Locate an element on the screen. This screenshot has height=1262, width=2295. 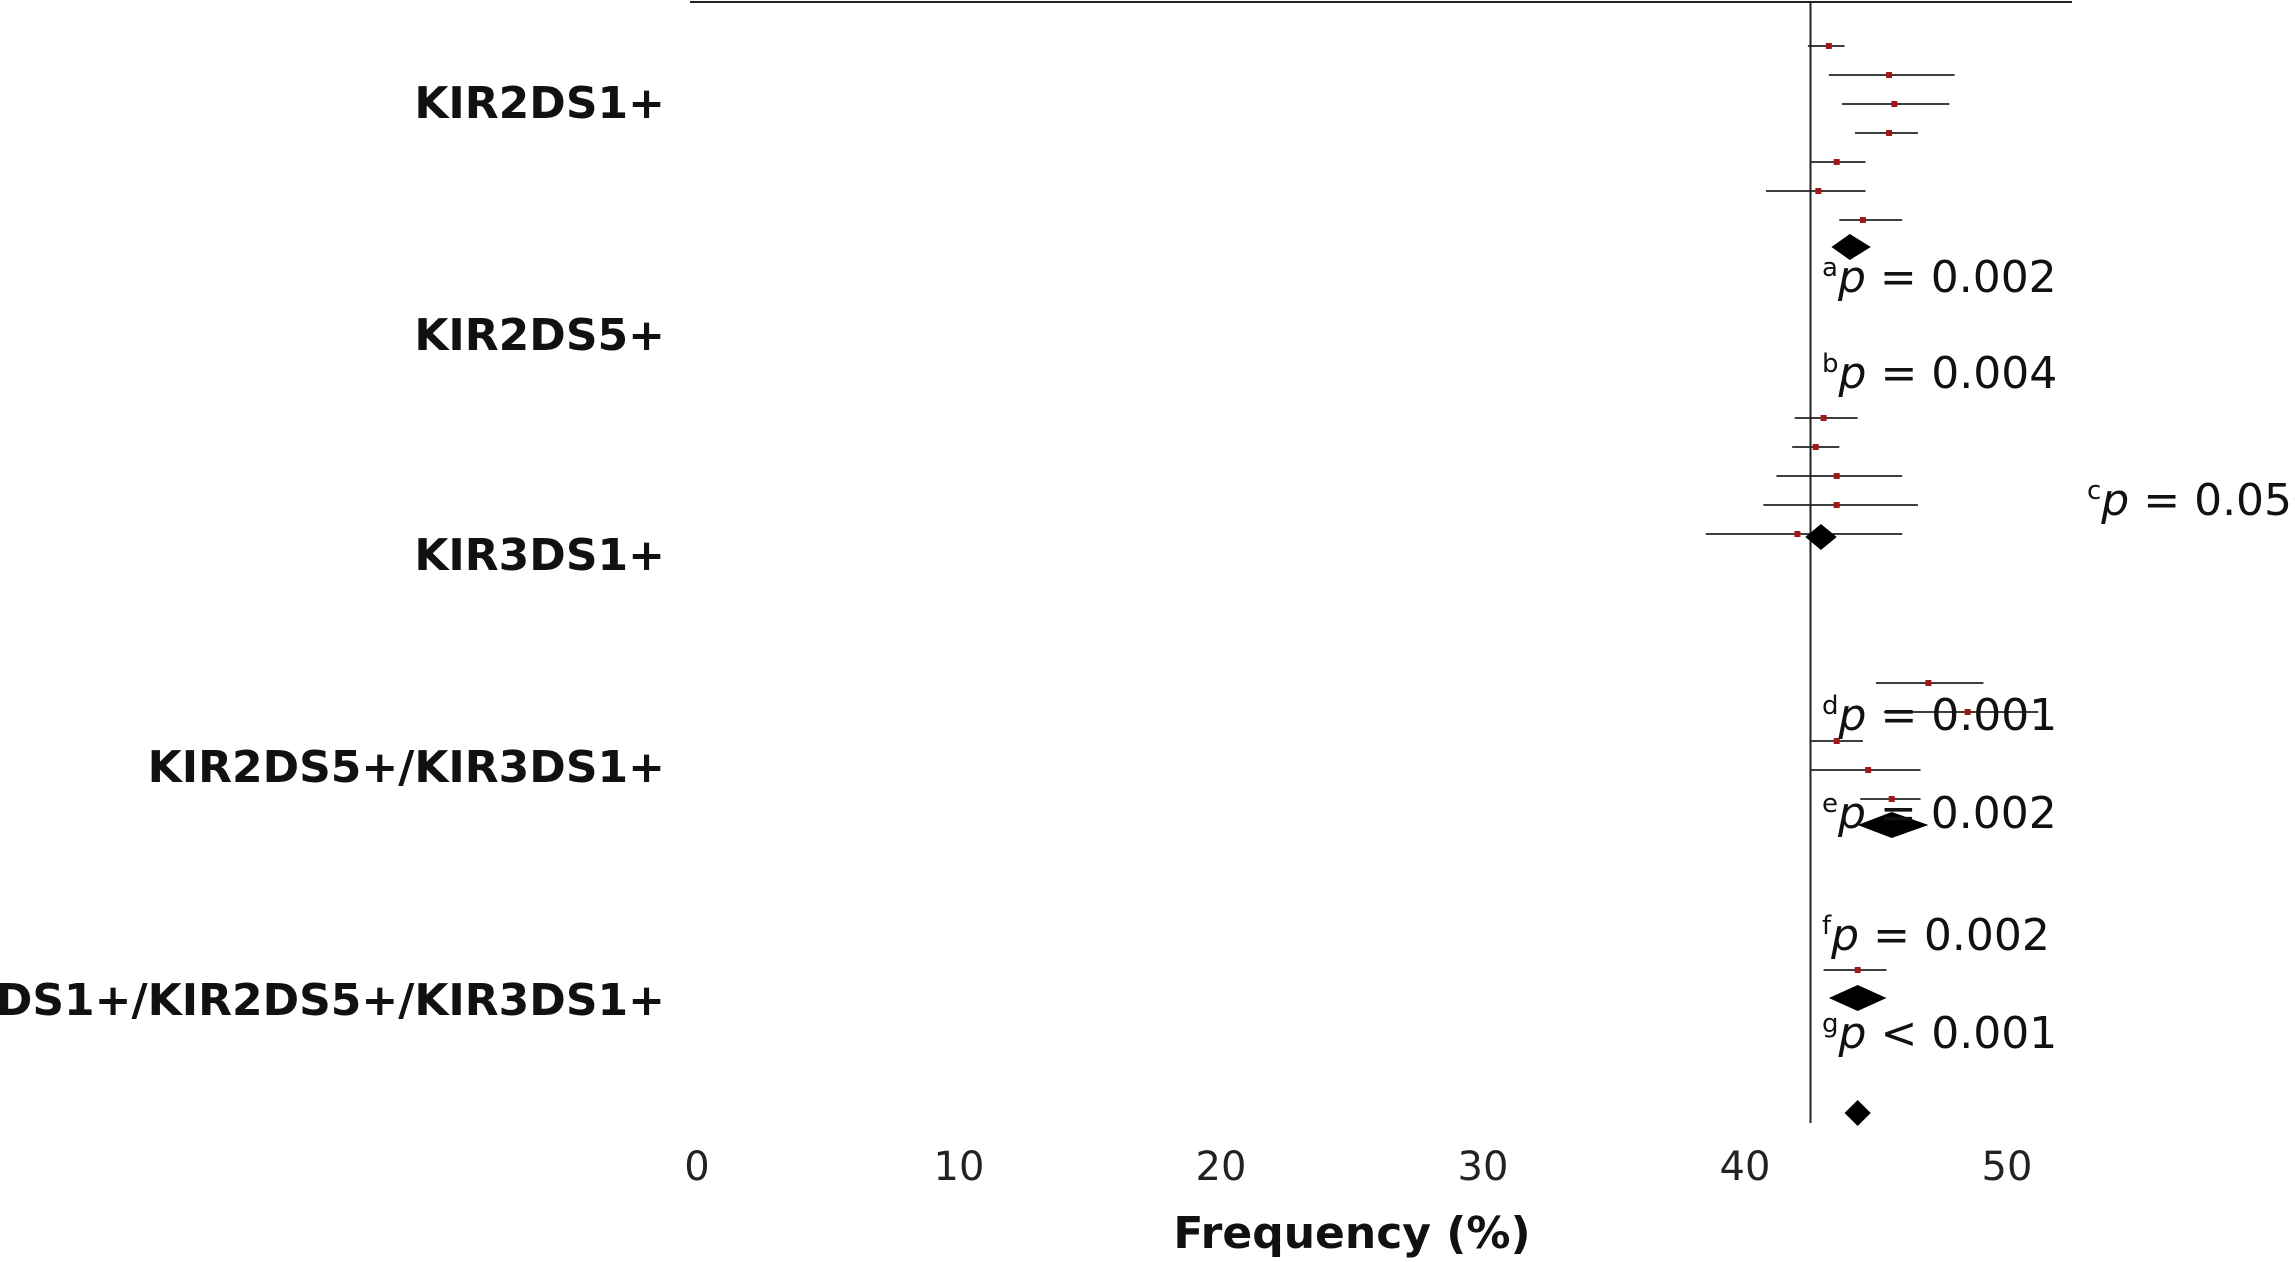
x-tick-label: 0 is located at coordinates (696, 1167).